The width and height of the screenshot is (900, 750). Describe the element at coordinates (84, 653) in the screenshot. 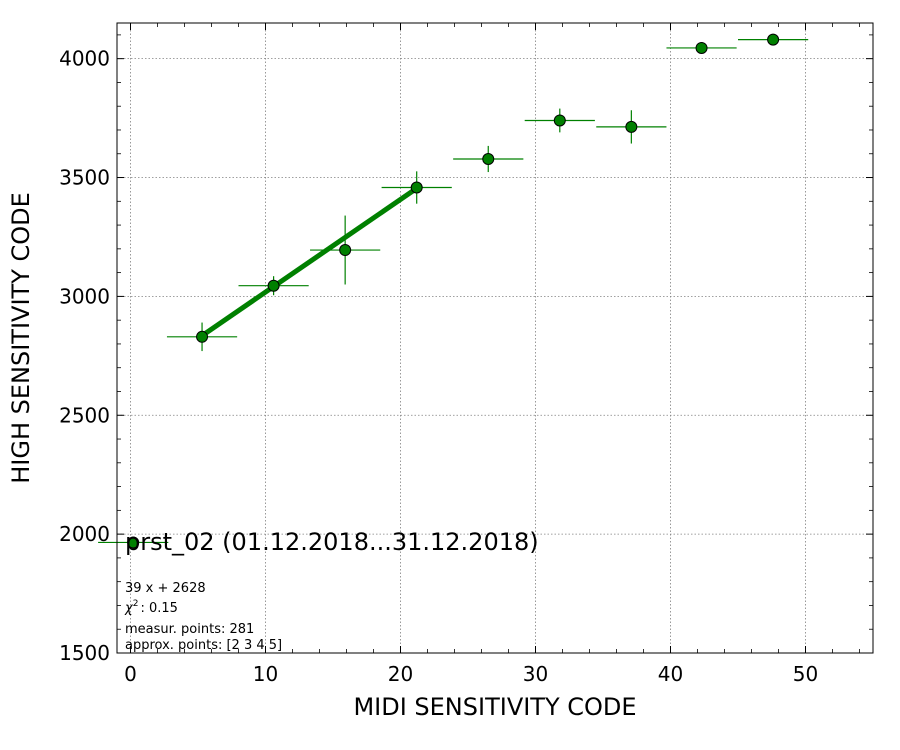

I see `y-tick-label: 1500` at that location.